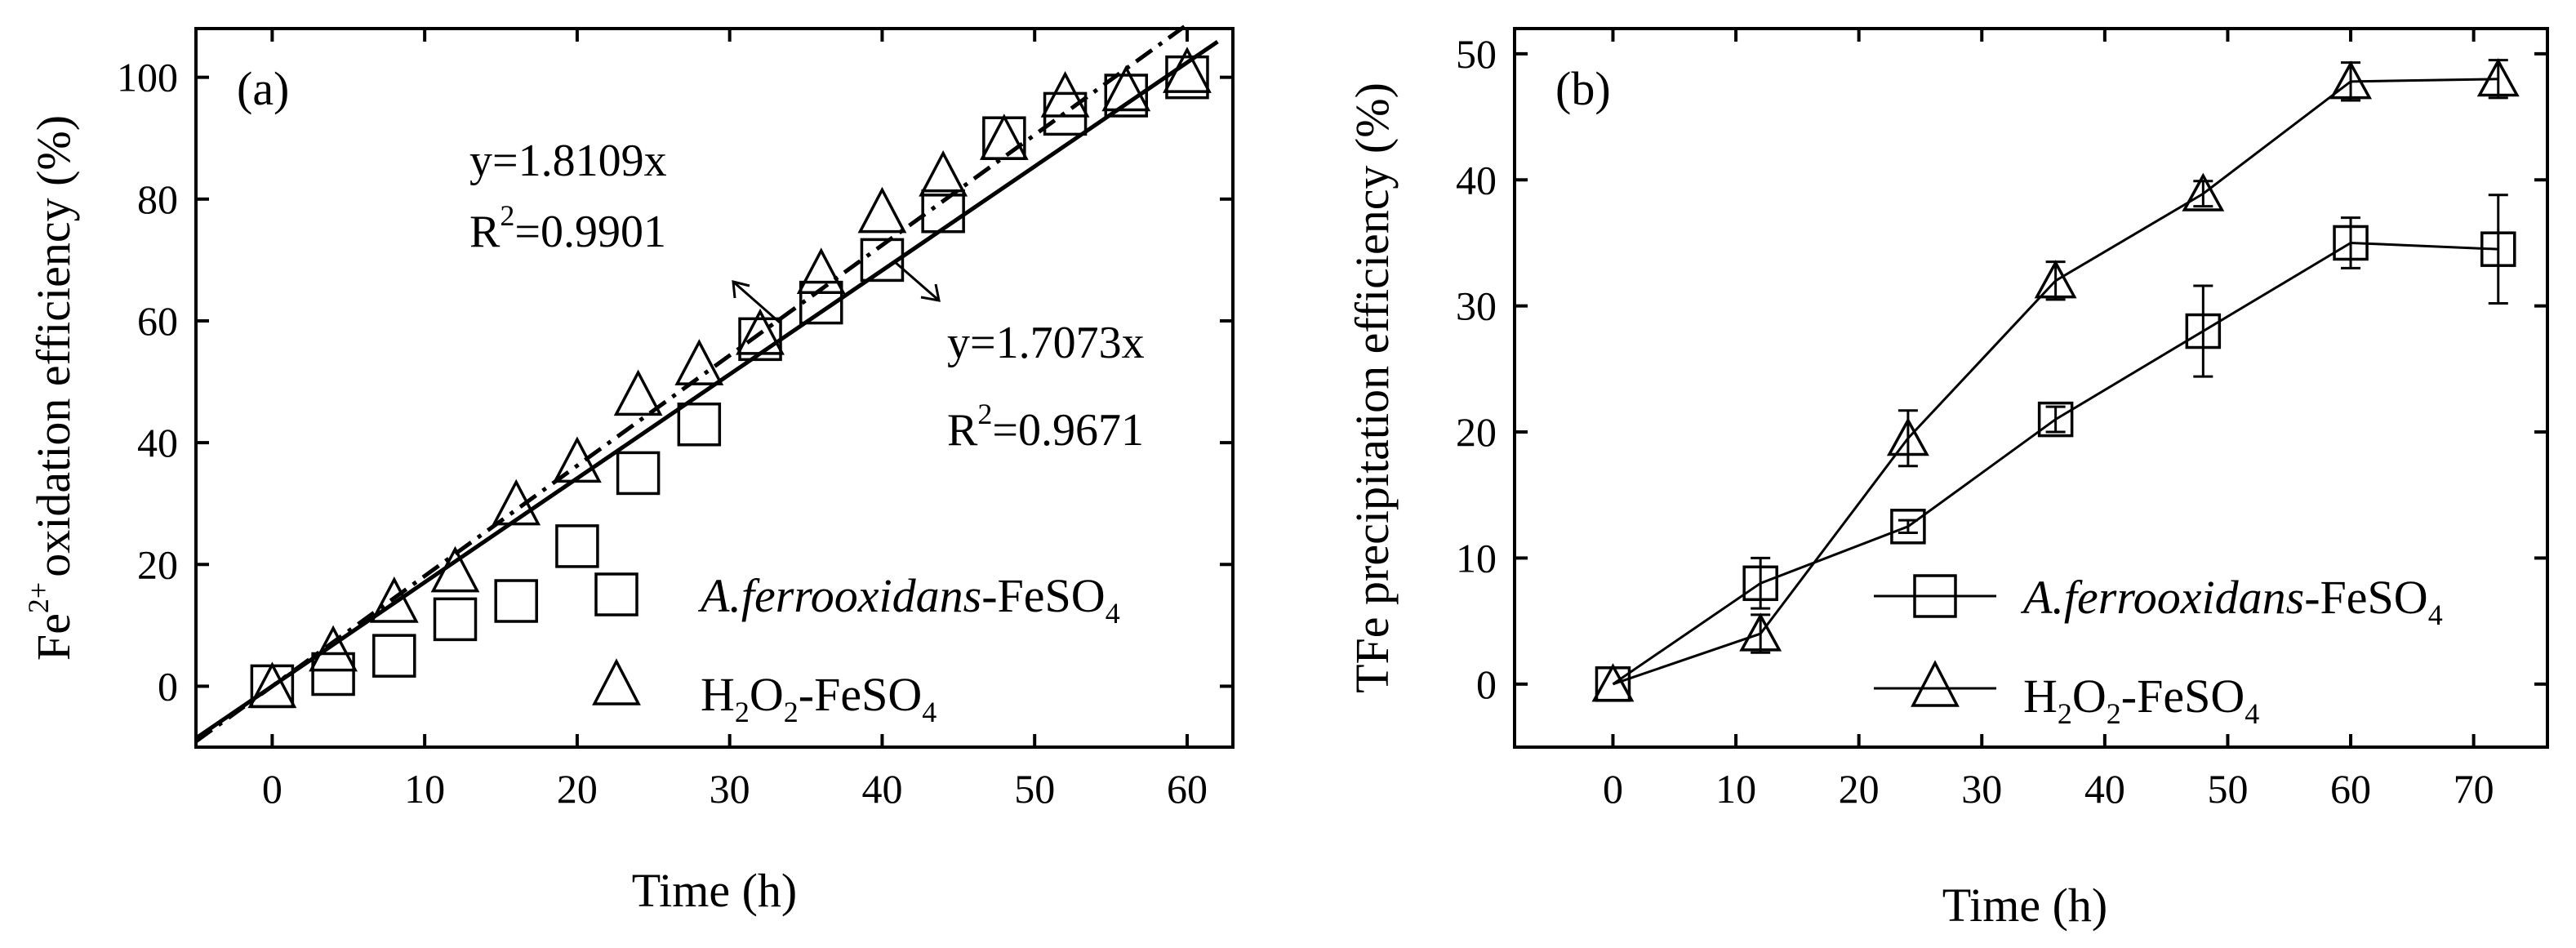 This screenshot has height=948, width=2576. I want to click on panel-b-legend: A.ferrooxidans-FeSO4 H2O2-FeSO4, so click(2158, 650).